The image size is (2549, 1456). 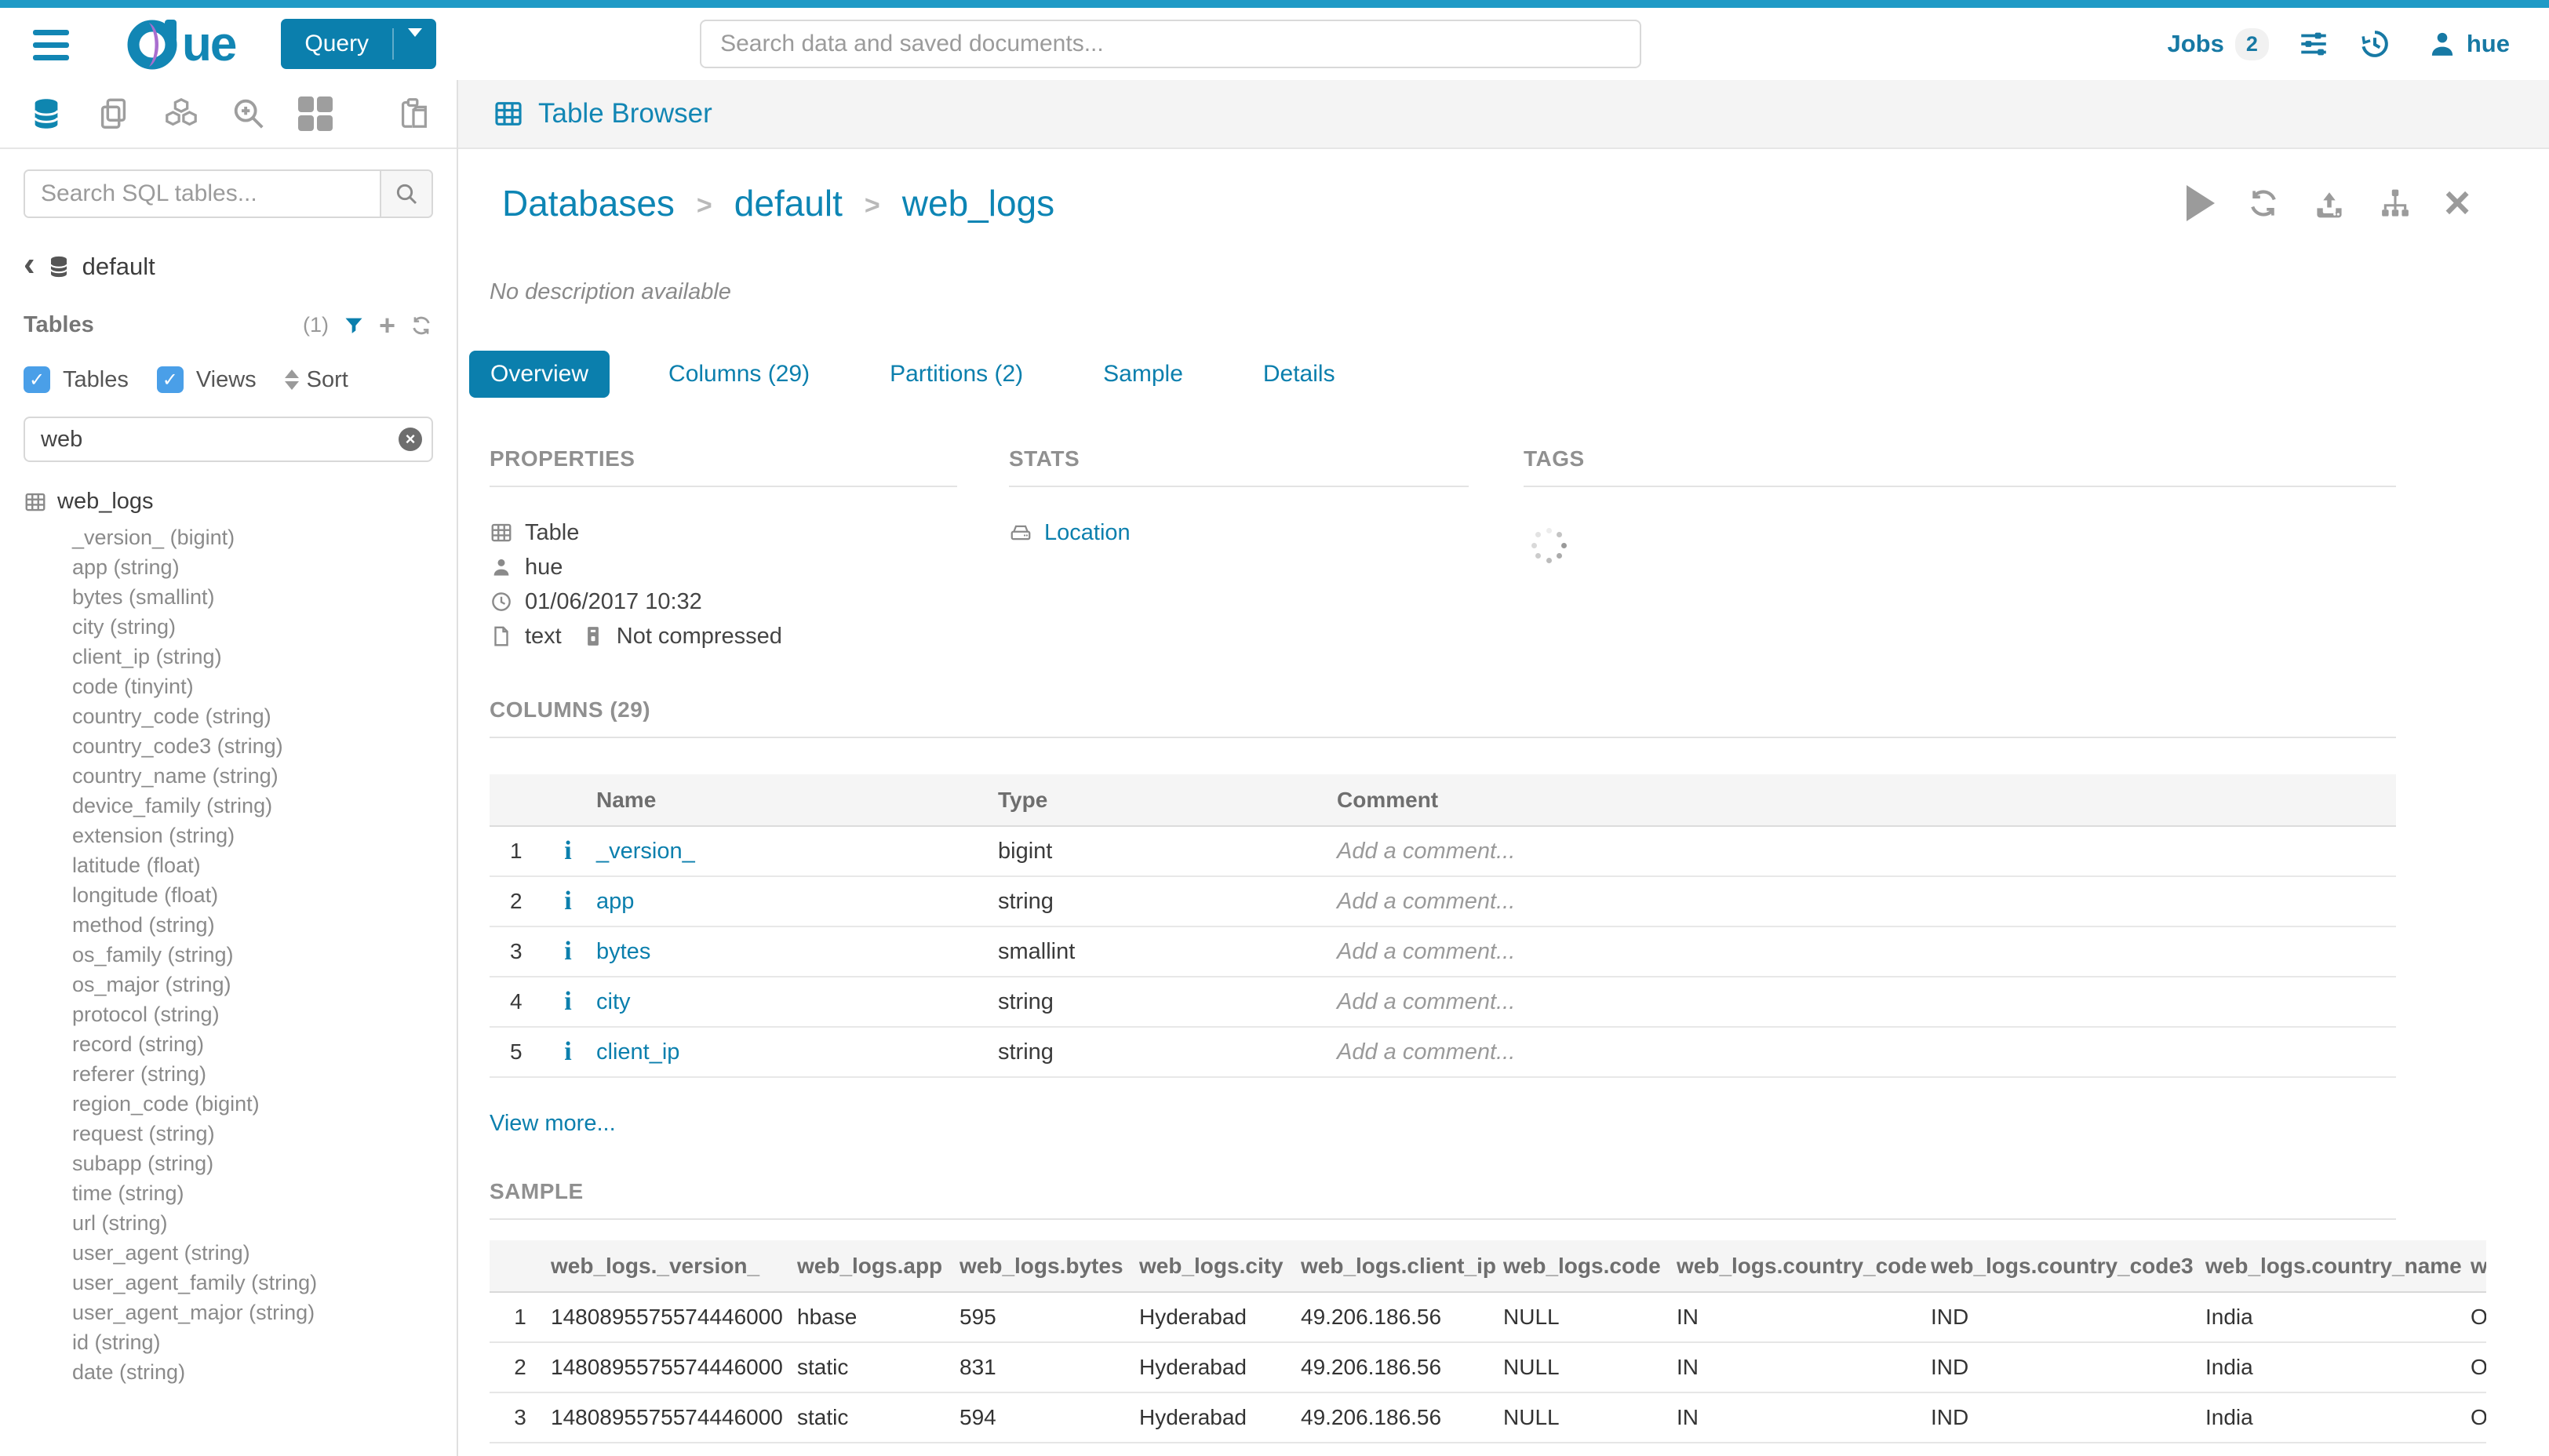 I want to click on column-list-item: region_code (bigint), so click(x=166, y=1104).